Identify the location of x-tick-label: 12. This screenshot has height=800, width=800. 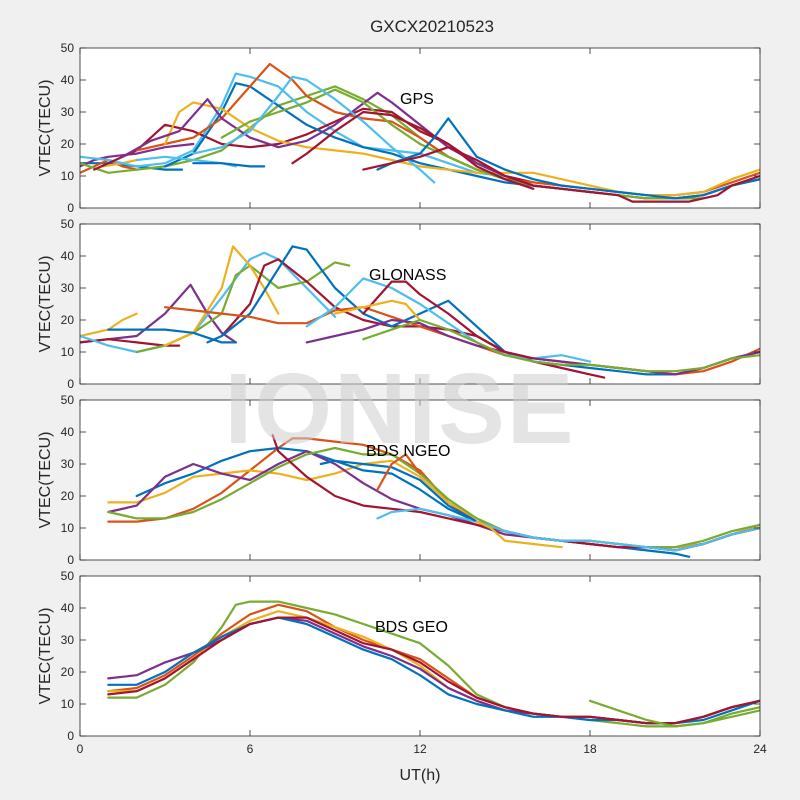
(420, 749).